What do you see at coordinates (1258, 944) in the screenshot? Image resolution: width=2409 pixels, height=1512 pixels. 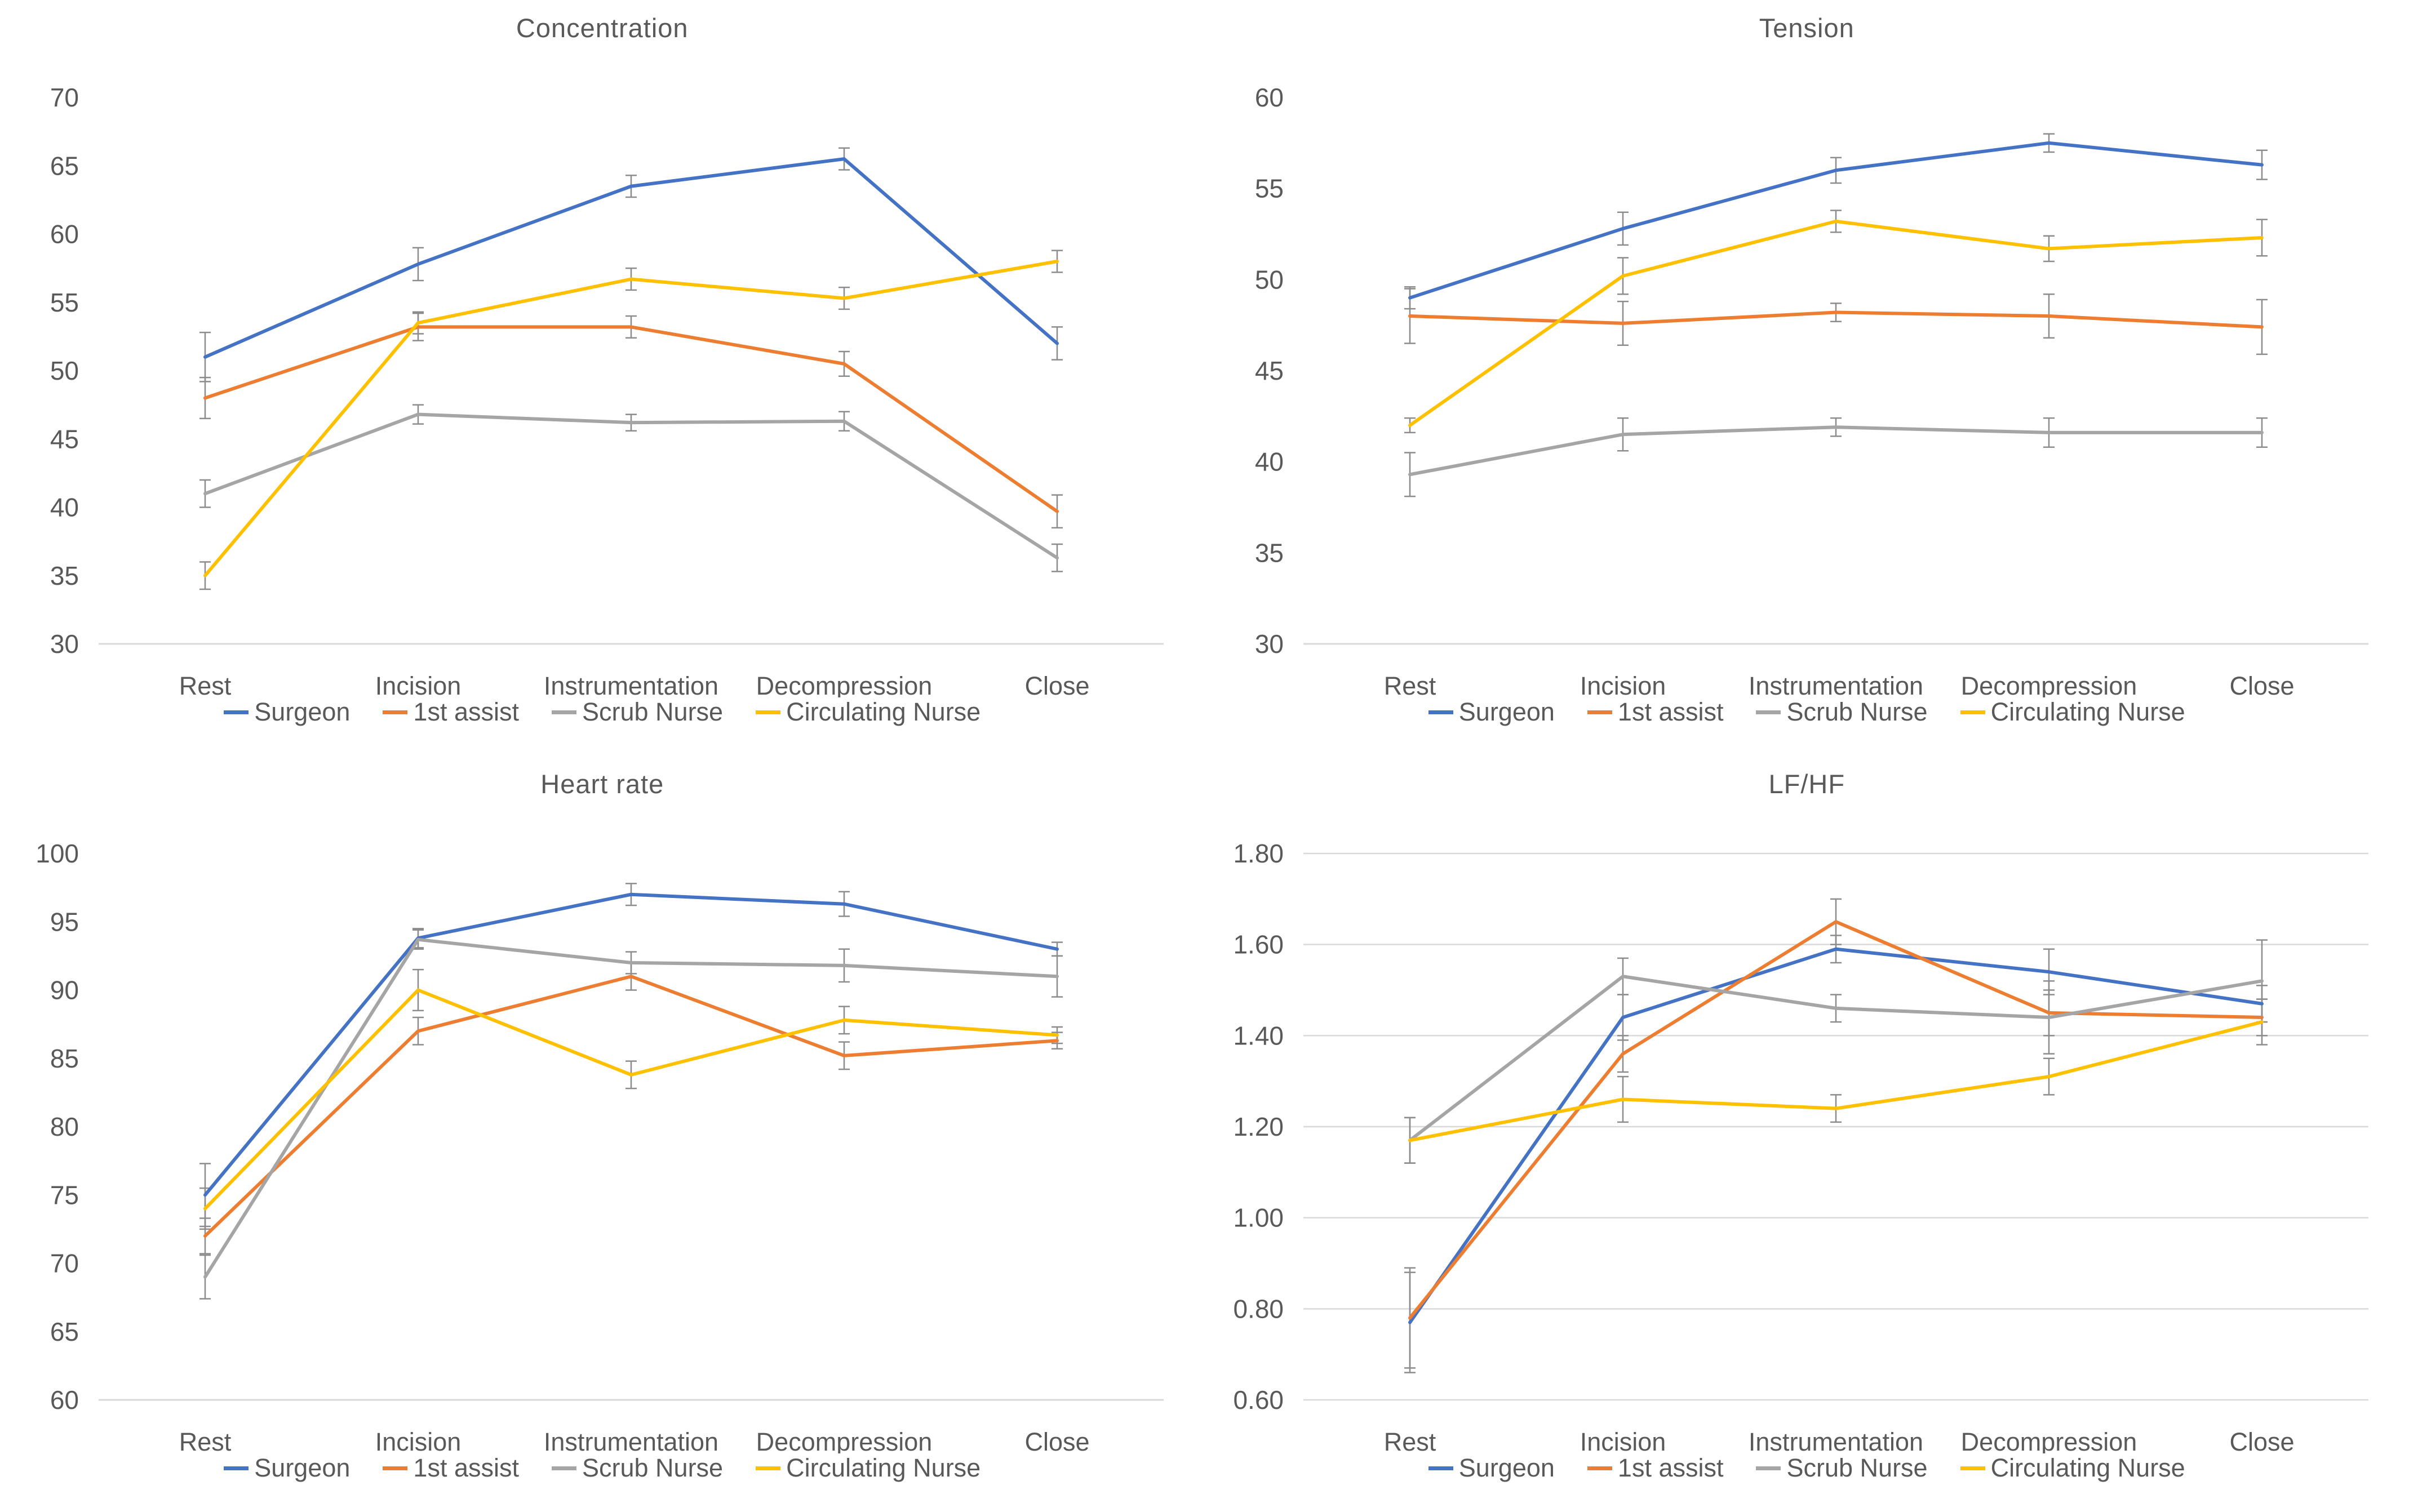 I see `y-axis-tick-label: 1.60` at bounding box center [1258, 944].